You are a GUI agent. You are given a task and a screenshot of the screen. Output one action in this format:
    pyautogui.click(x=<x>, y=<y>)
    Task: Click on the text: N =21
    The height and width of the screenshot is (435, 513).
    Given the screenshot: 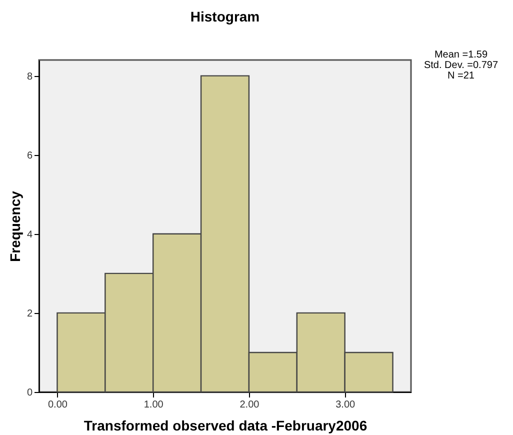 What is the action you would take?
    pyautogui.click(x=461, y=76)
    